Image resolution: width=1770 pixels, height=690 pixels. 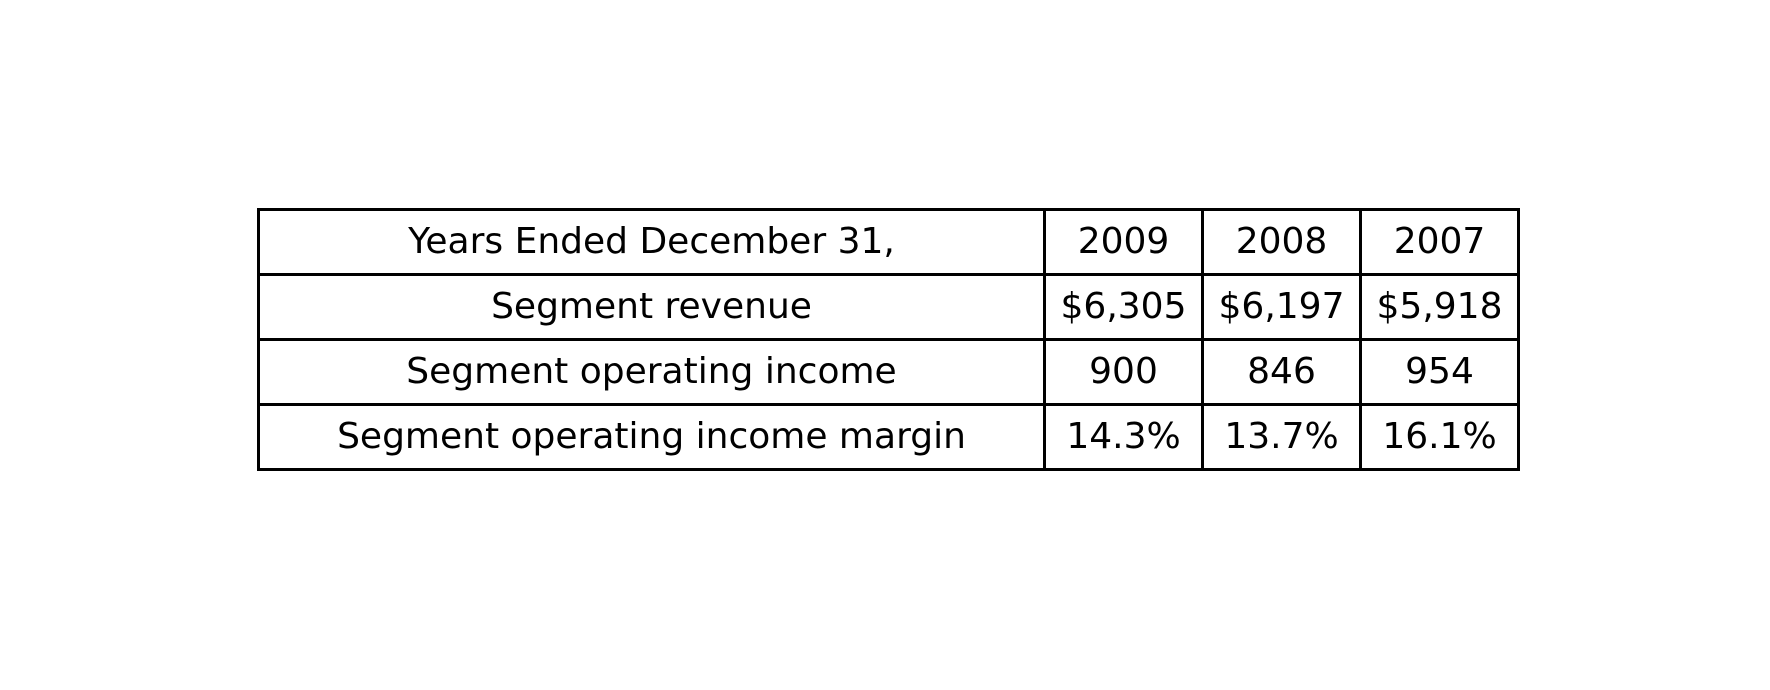 What do you see at coordinates (1123, 307) in the screenshot?
I see `value-cell: $6,305` at bounding box center [1123, 307].